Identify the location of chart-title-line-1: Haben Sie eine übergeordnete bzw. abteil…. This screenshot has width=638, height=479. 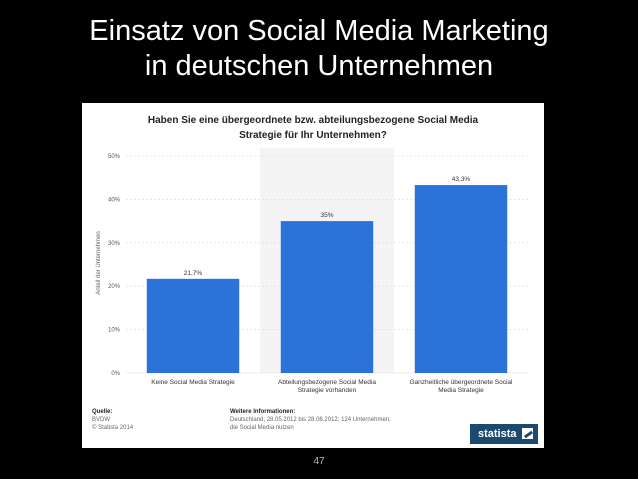
(313, 120).